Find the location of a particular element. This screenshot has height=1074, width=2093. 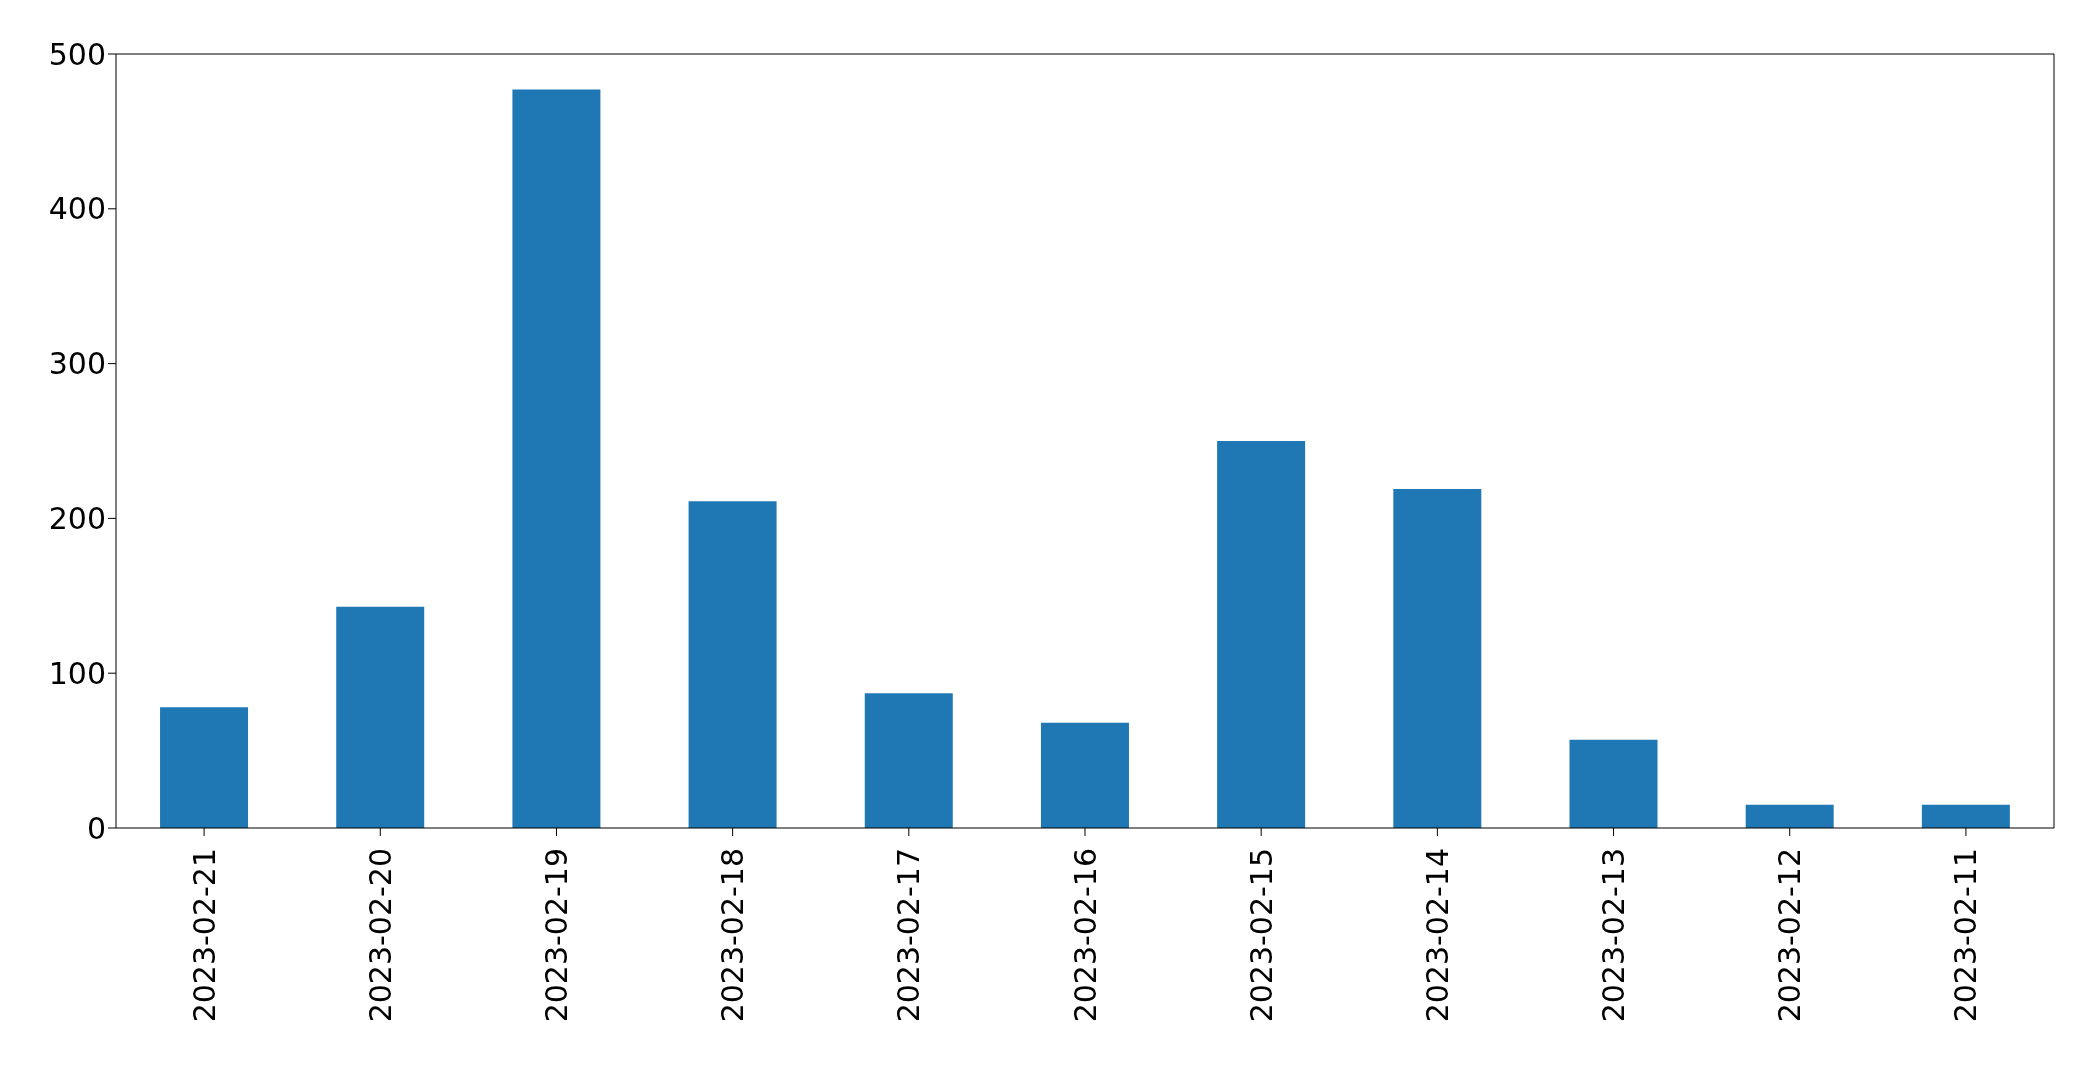

x-tick-label: 2023-02-19 is located at coordinates (556, 935).